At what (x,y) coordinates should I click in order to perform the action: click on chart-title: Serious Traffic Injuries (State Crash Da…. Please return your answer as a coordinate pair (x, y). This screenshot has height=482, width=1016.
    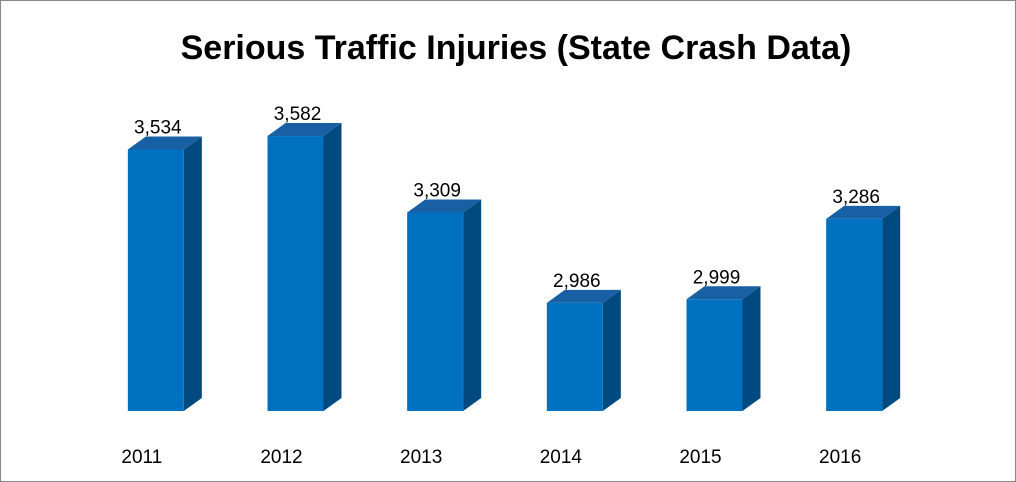
    Looking at the image, I should click on (516, 48).